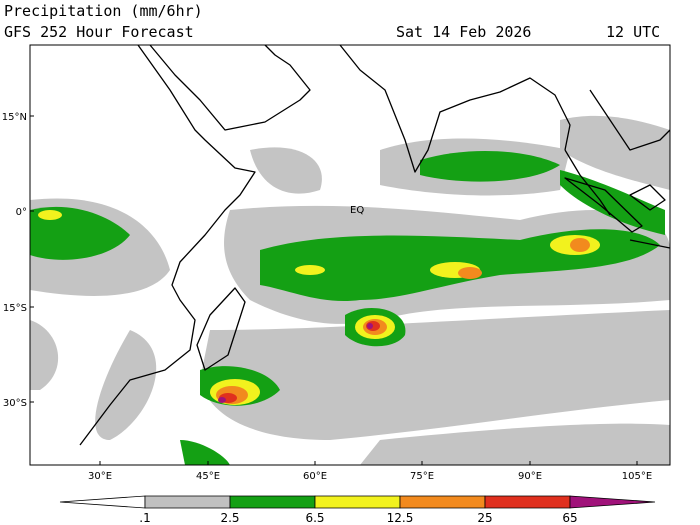 The height and width of the screenshot is (525, 700). I want to click on colorbar-label: 65, so click(569, 518).